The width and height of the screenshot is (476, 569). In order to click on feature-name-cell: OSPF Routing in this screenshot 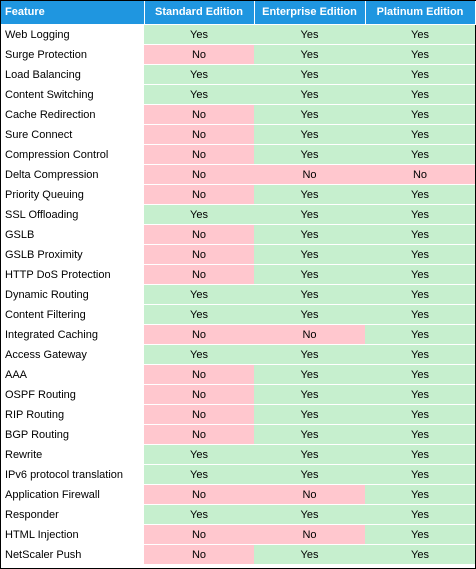, I will do `click(72, 394)`.